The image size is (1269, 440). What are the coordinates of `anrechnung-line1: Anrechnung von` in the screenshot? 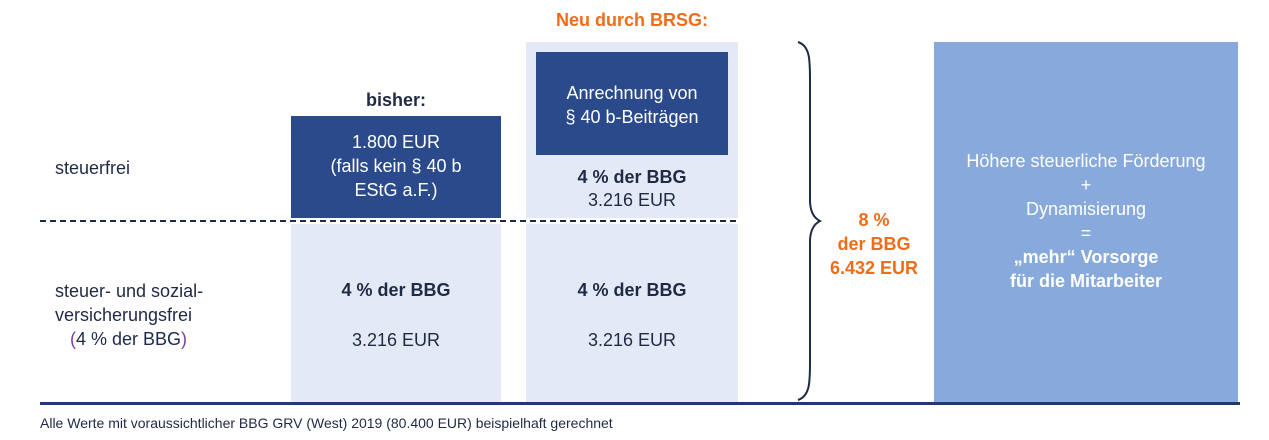 It's located at (632, 93).